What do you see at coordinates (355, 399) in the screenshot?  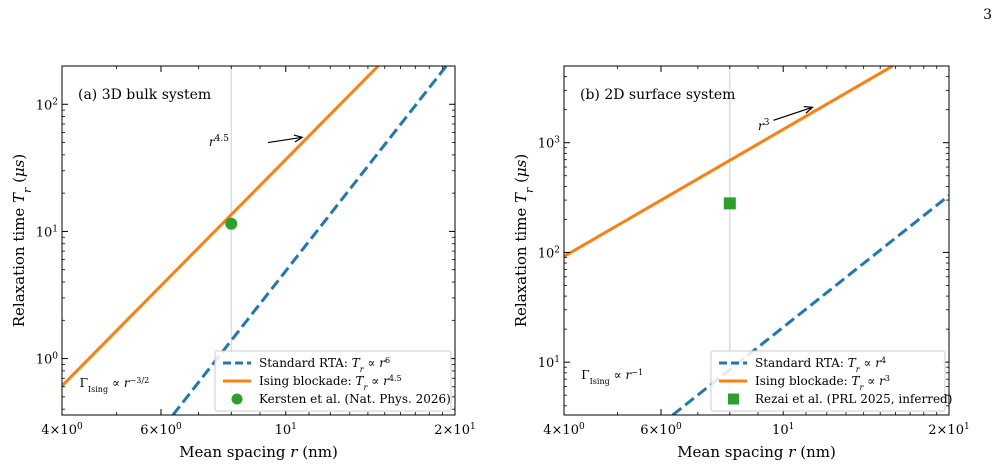 I see `legend-entry: Kersten et al. (Nat. Phys. 2026)` at bounding box center [355, 399].